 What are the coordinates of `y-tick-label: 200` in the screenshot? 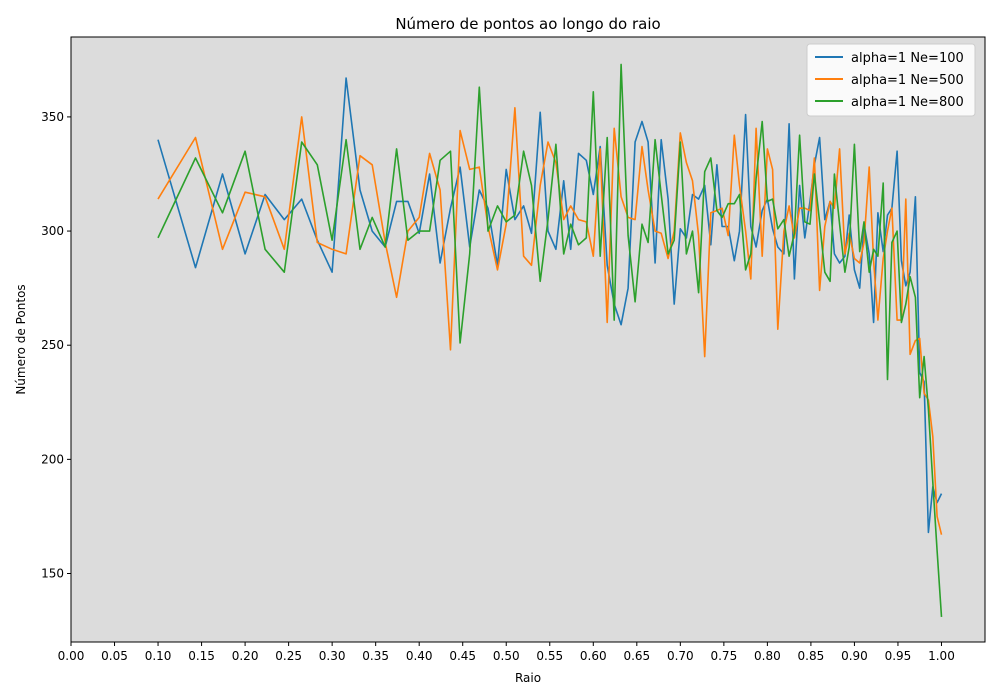 It's located at (52, 459).